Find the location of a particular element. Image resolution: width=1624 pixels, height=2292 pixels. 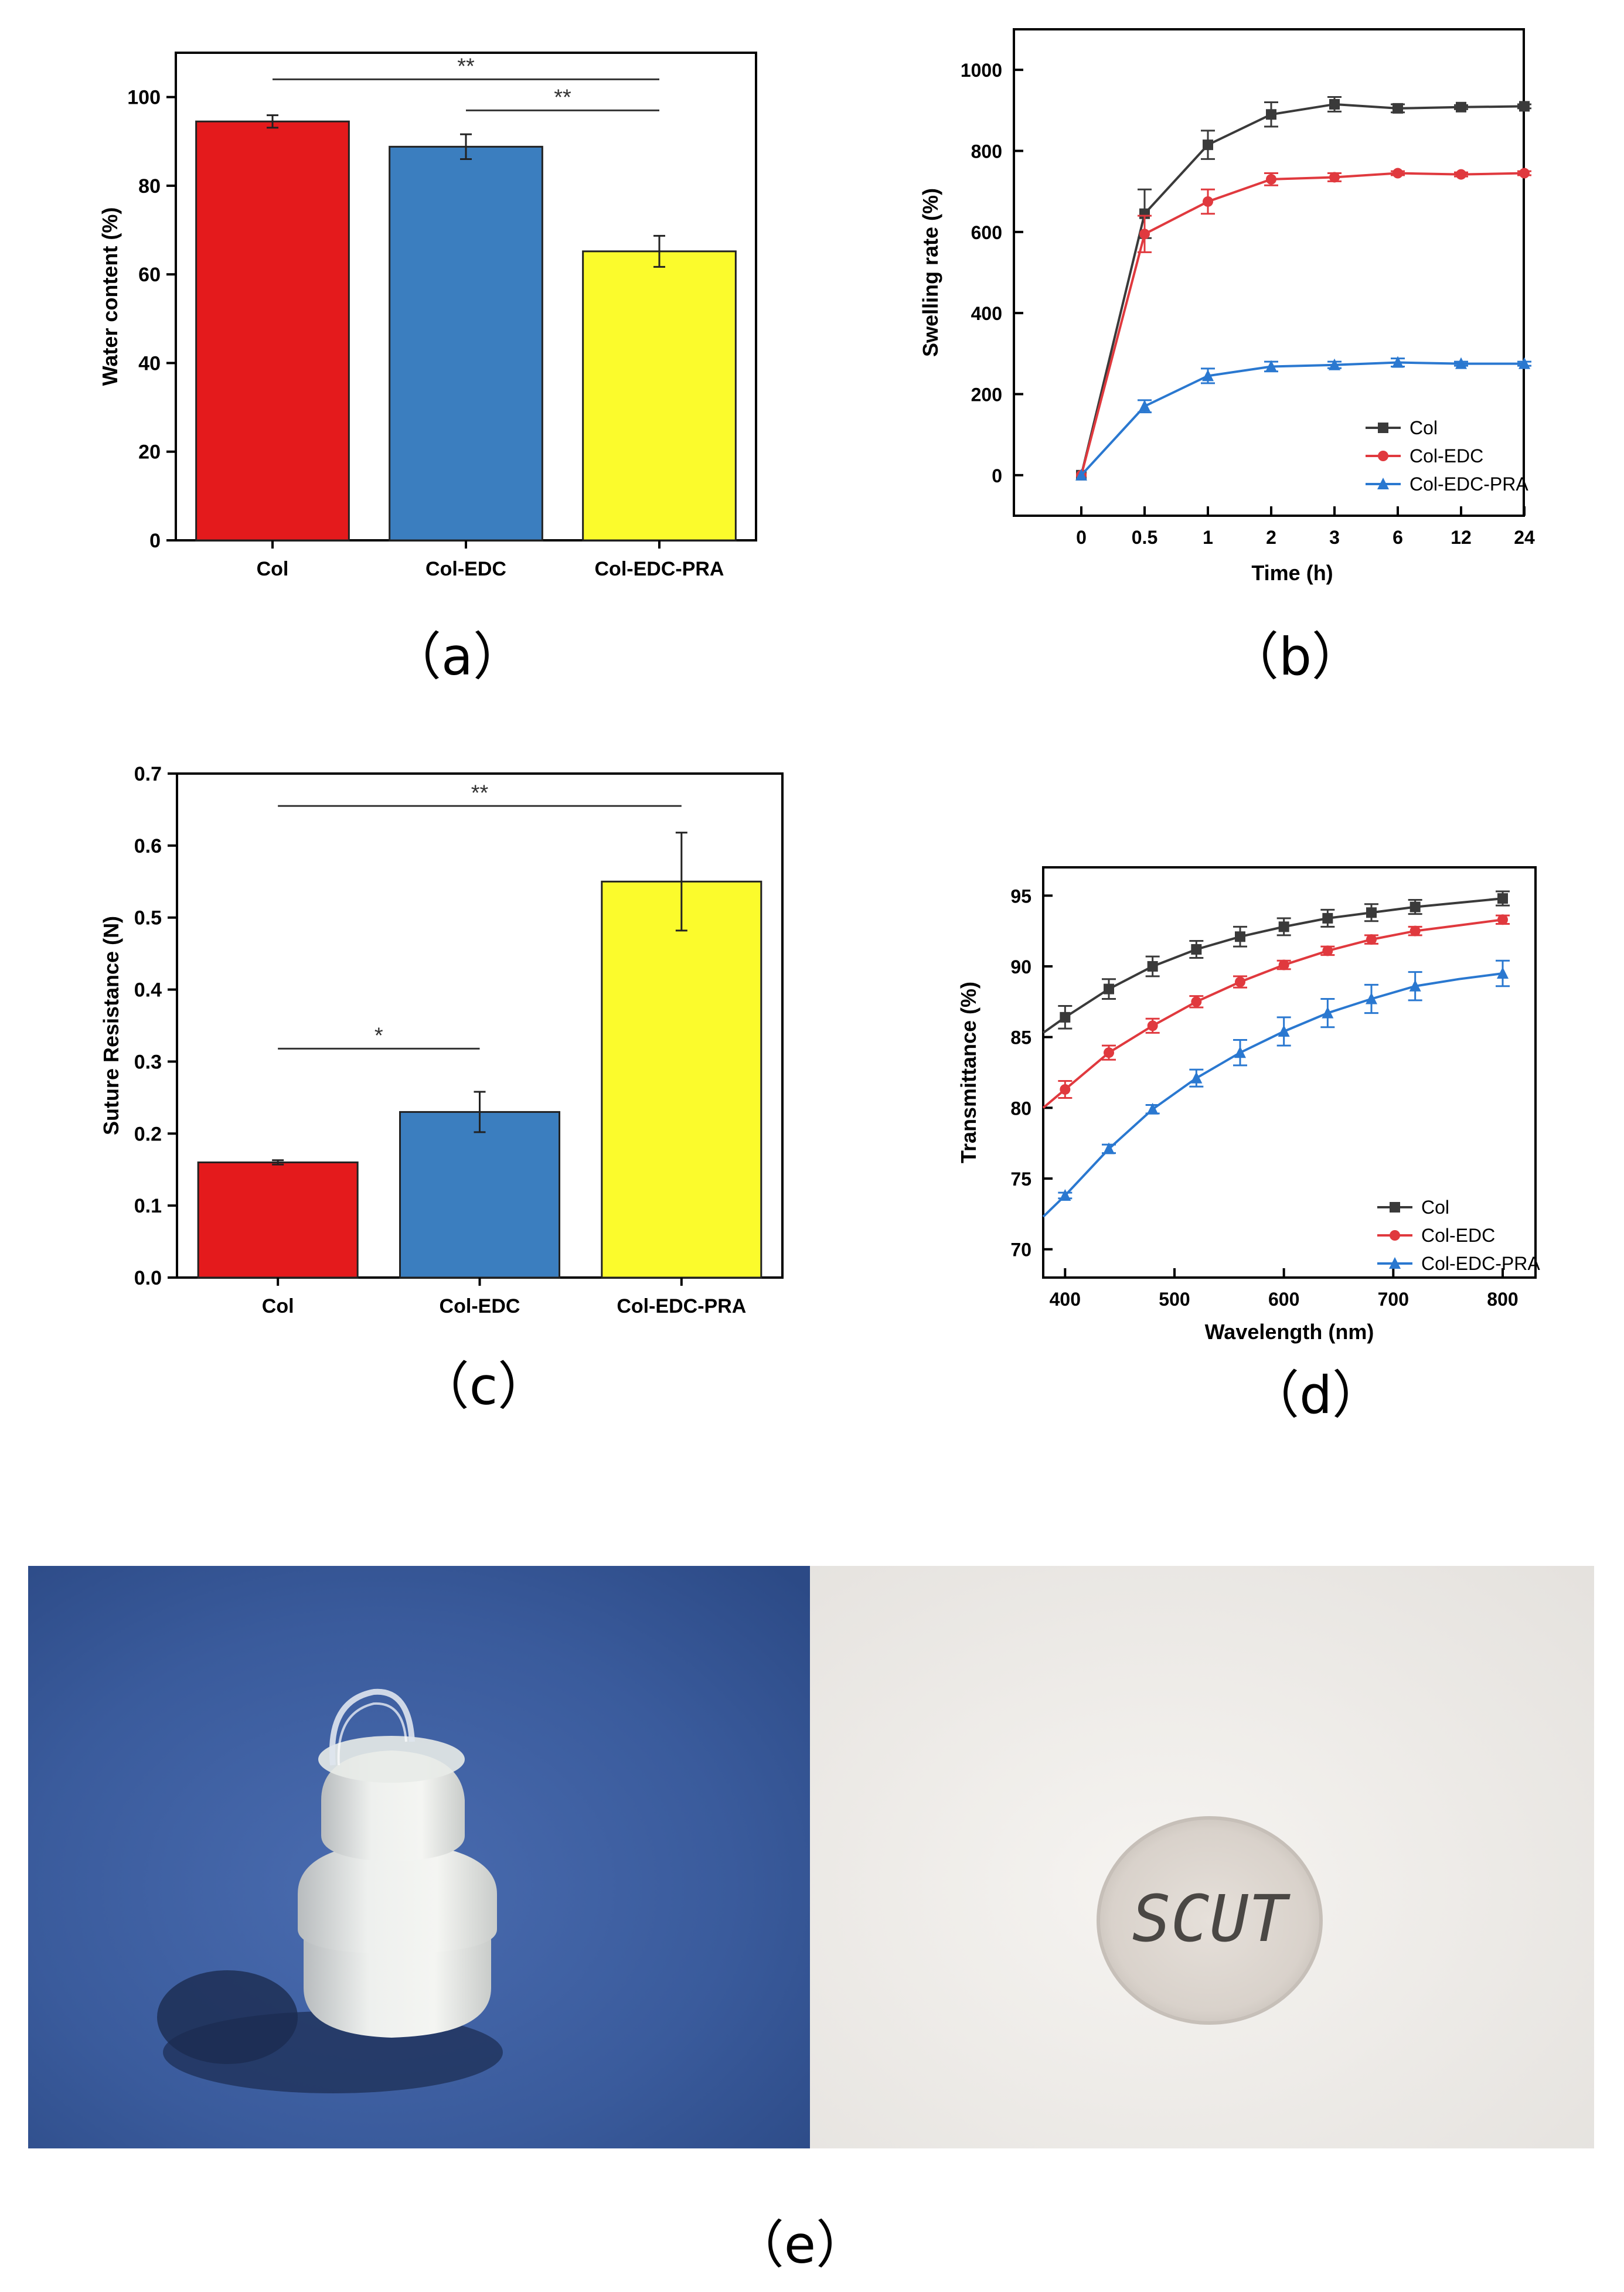

significance-marker: * is located at coordinates (378, 1035).